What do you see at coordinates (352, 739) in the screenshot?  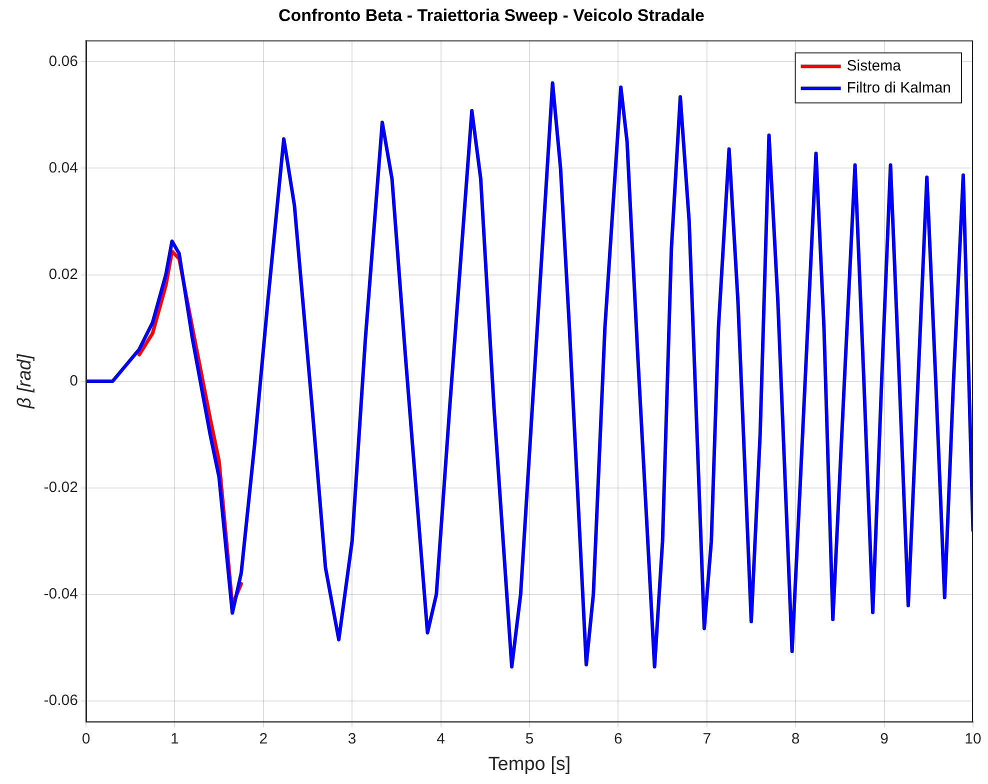 I see `x-tick-label: 3` at bounding box center [352, 739].